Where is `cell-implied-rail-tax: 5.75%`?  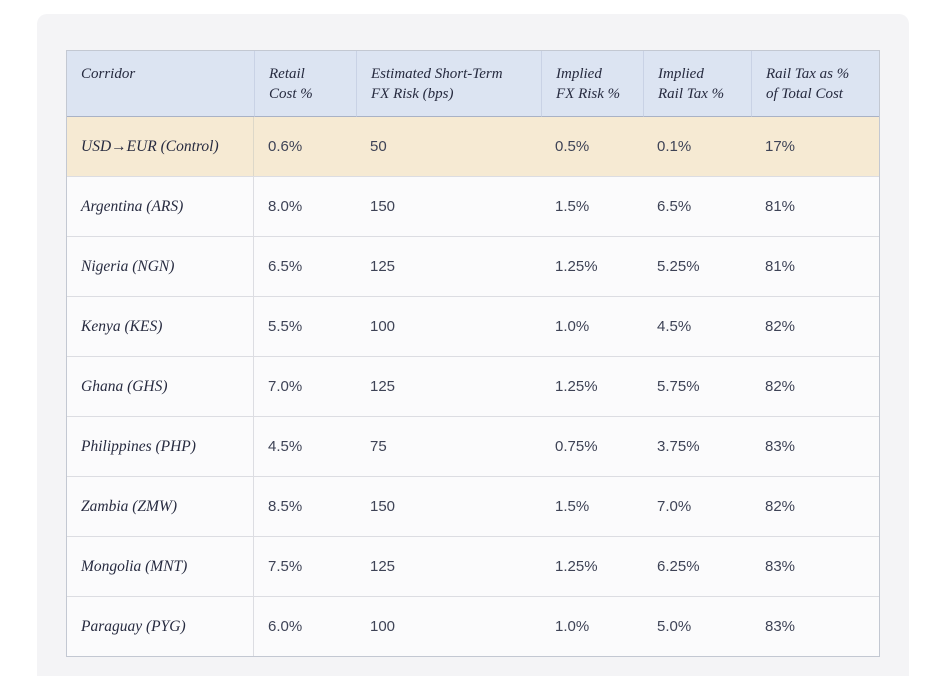
cell-implied-rail-tax: 5.75% is located at coordinates (697, 386).